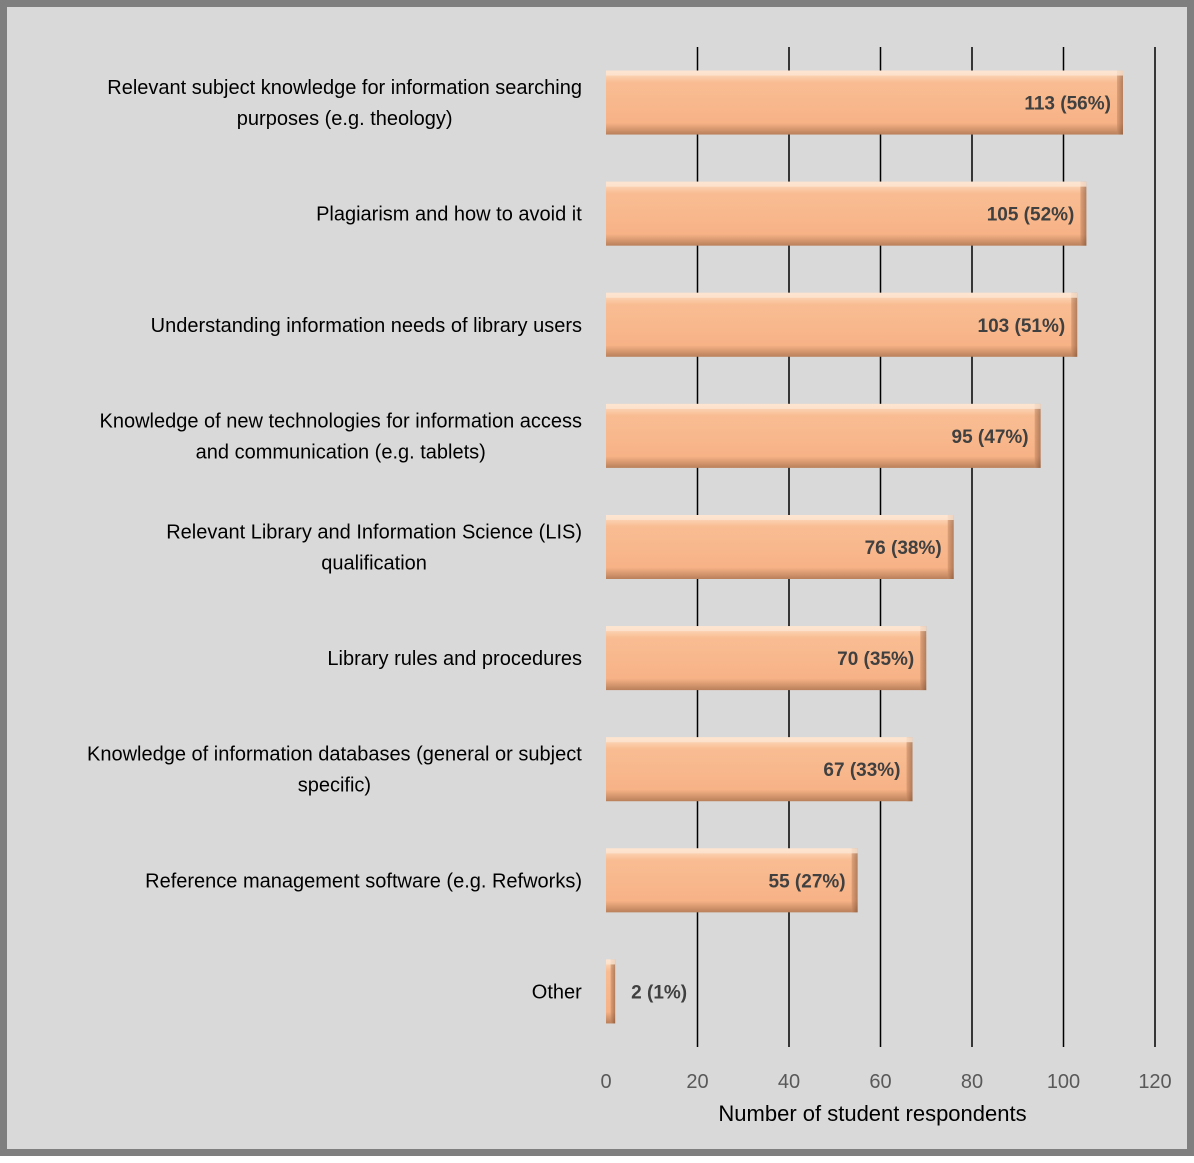 This screenshot has height=1163, width=1194. I want to click on data-label: 113 (56%), so click(1067, 104).